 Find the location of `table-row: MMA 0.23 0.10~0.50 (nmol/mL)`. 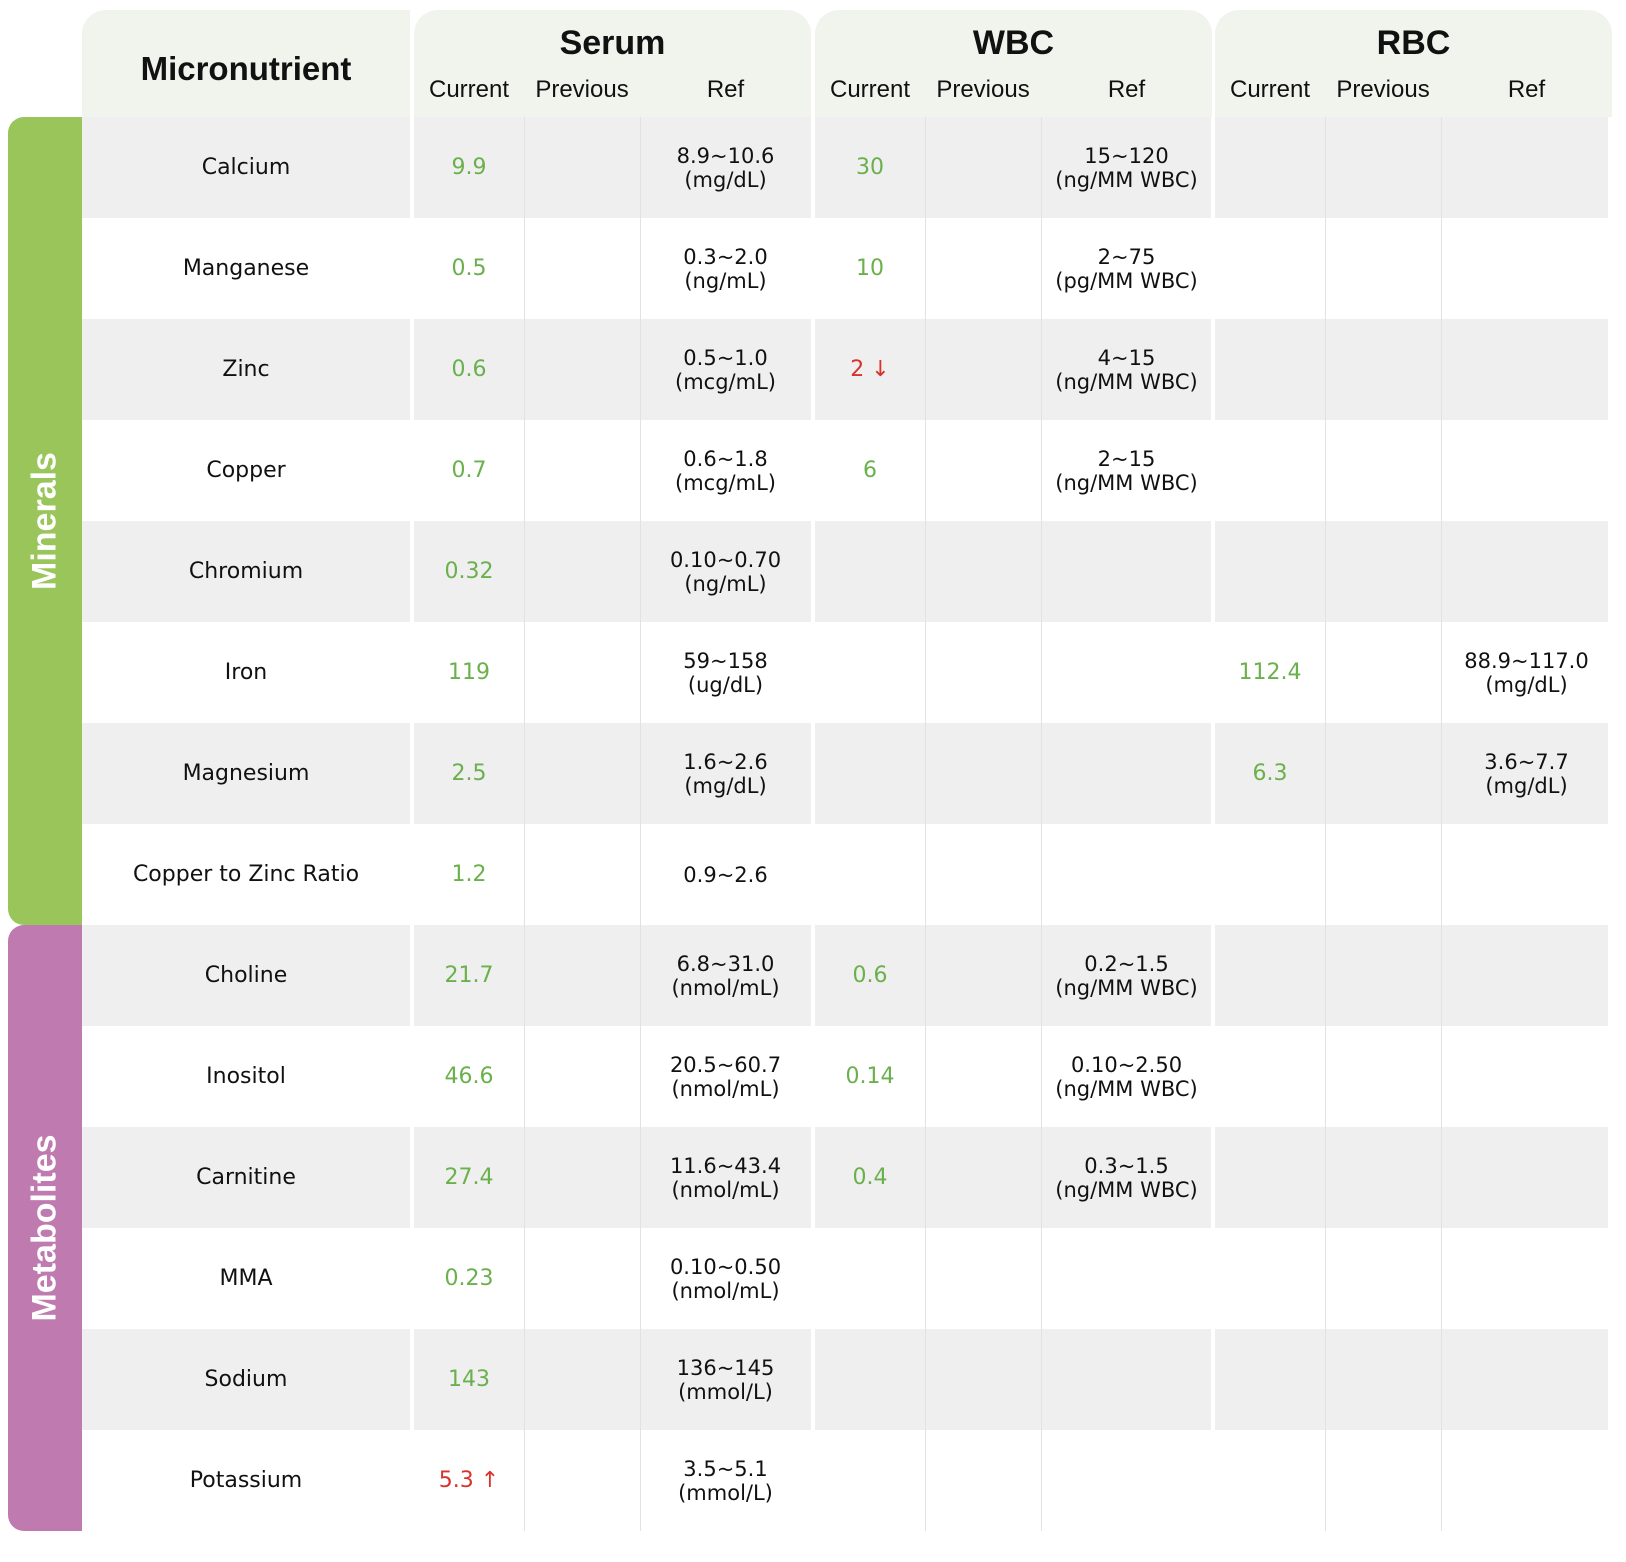

table-row: MMA 0.23 0.10~0.50 (nmol/mL) is located at coordinates (845, 1278).